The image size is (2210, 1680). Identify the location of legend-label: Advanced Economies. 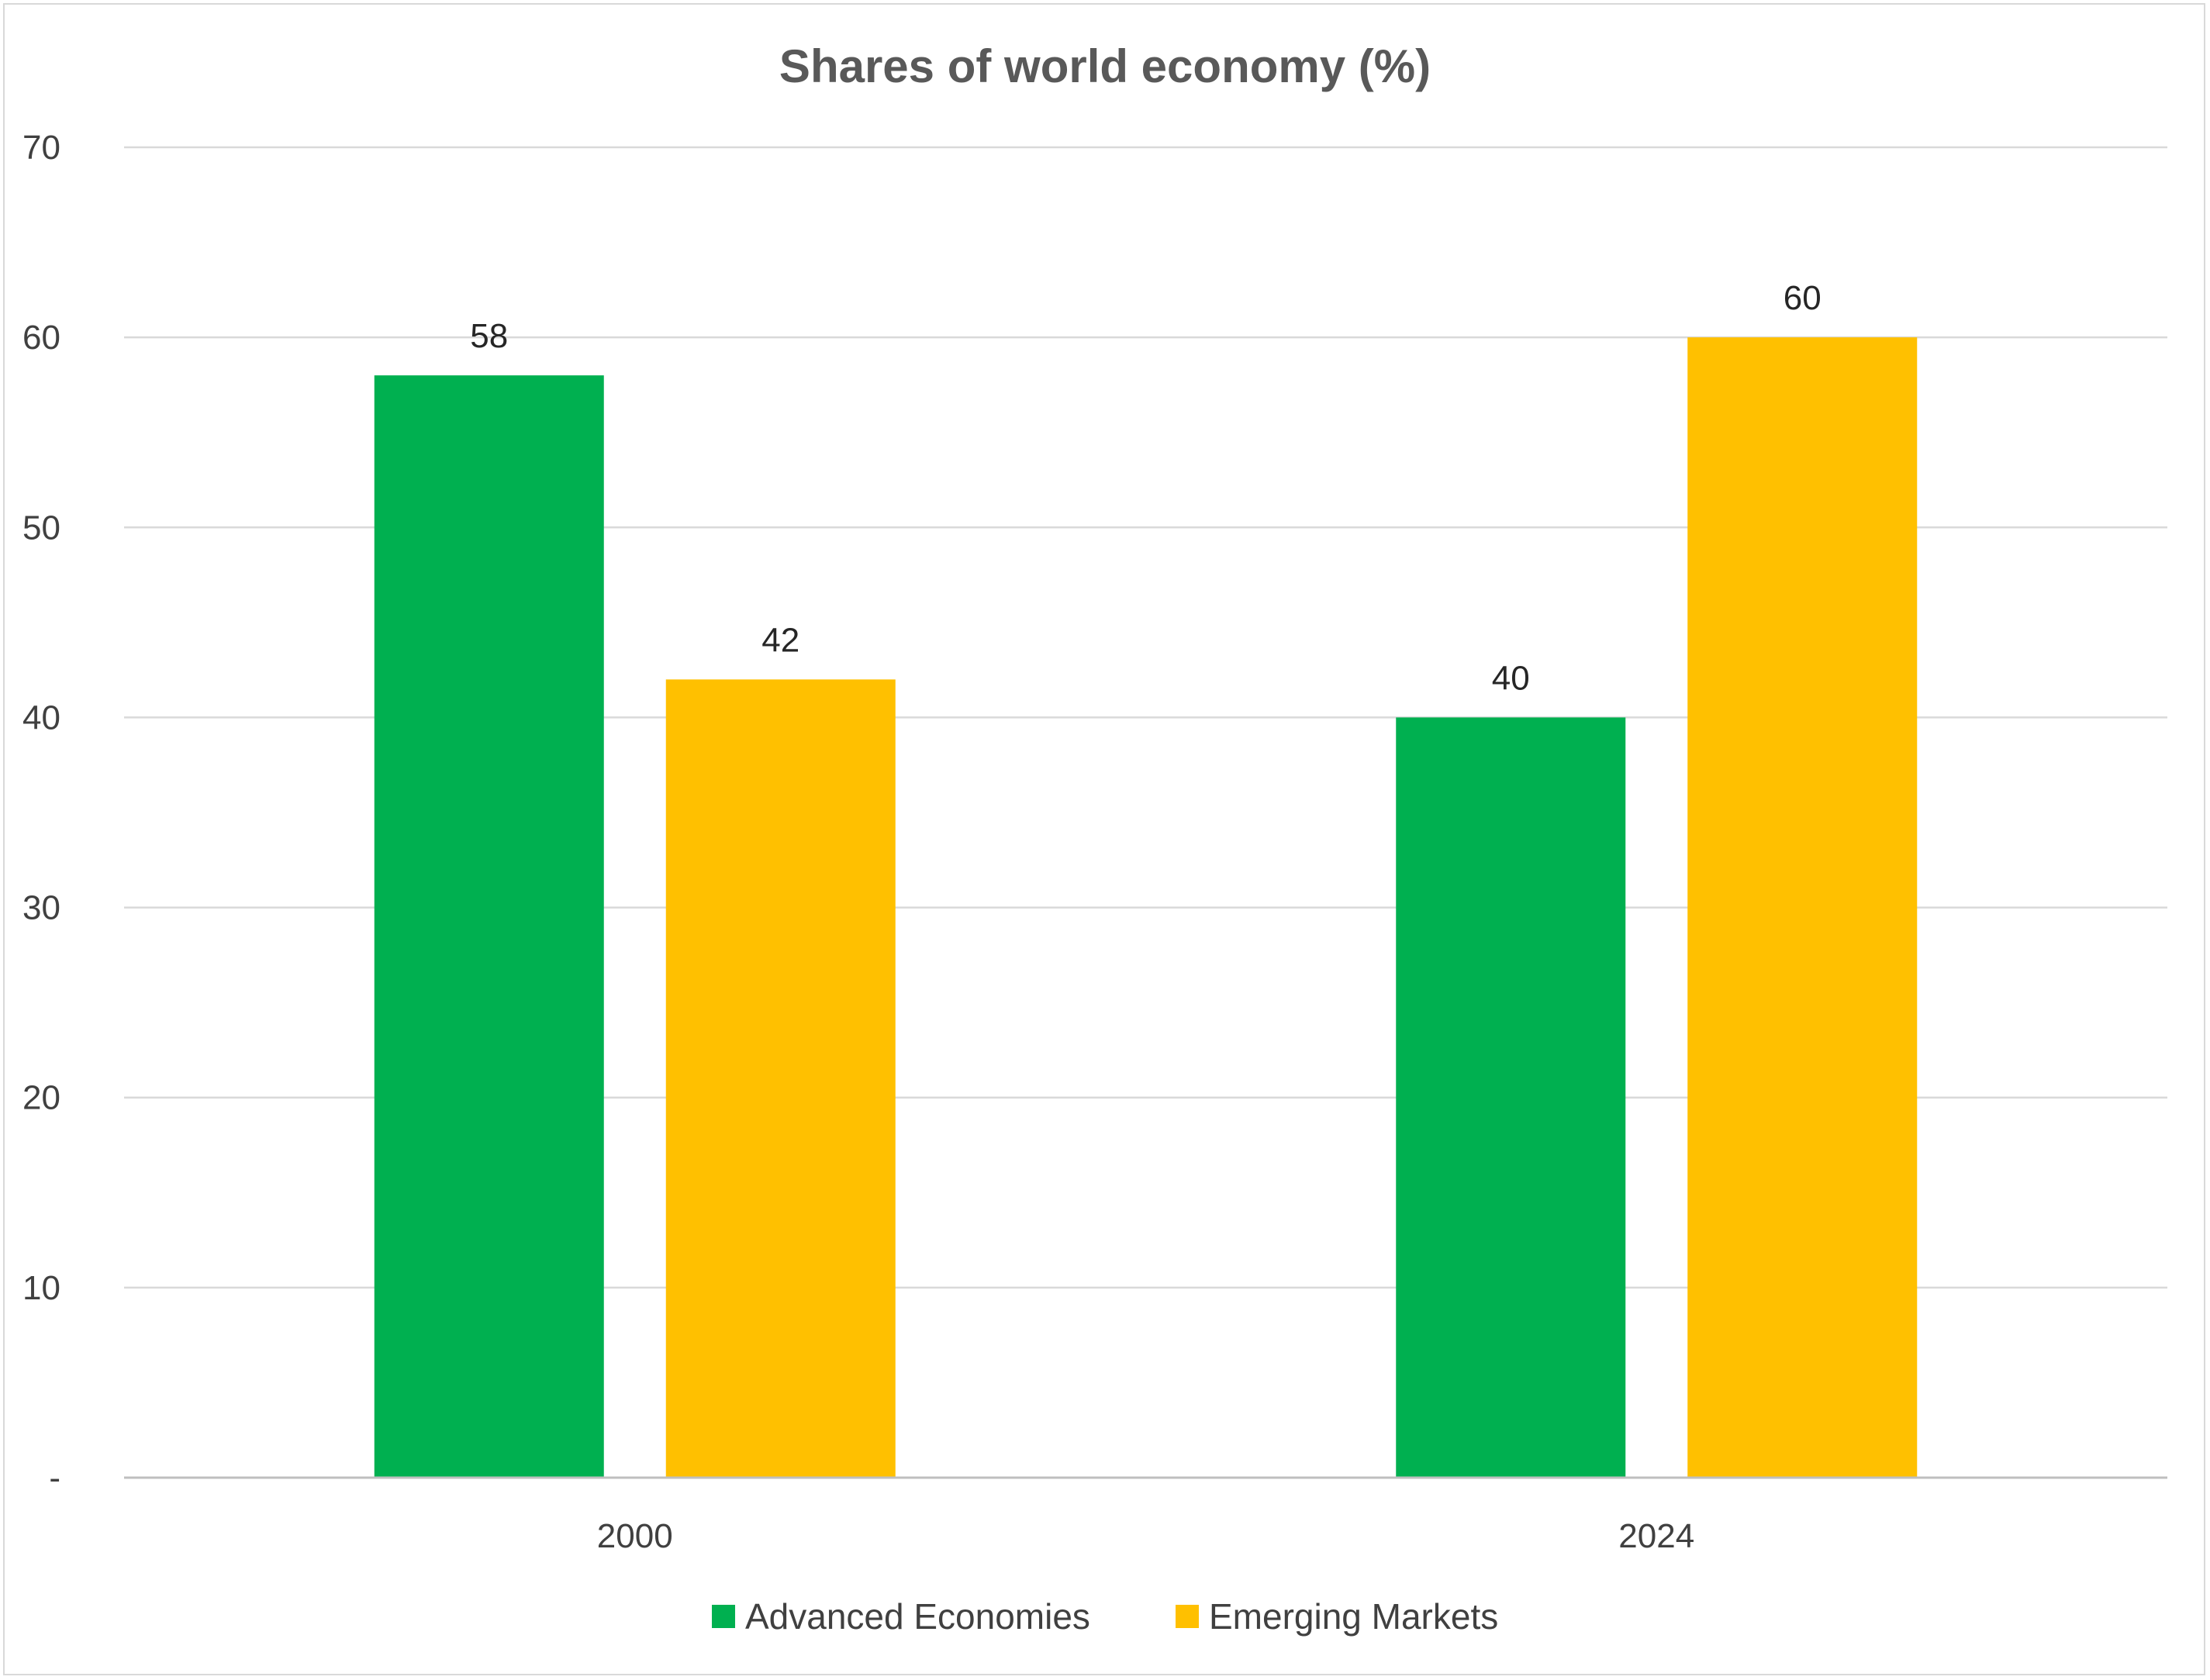
(917, 1616).